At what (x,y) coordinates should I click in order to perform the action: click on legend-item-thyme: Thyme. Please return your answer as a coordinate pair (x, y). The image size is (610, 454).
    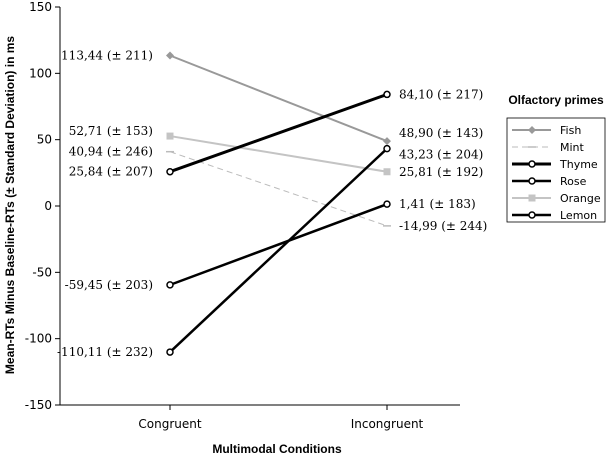
    Looking at the image, I should click on (555, 164).